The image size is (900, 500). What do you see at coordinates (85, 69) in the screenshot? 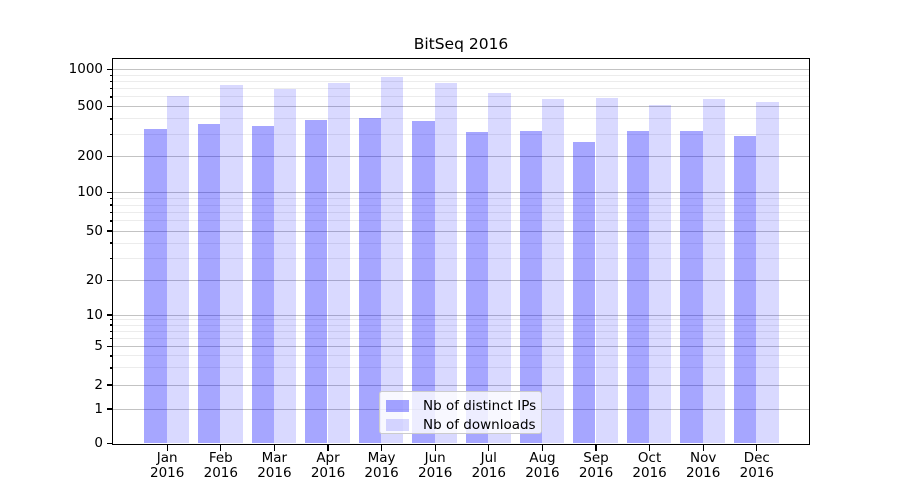
I see `y-tick-label: 1000` at bounding box center [85, 69].